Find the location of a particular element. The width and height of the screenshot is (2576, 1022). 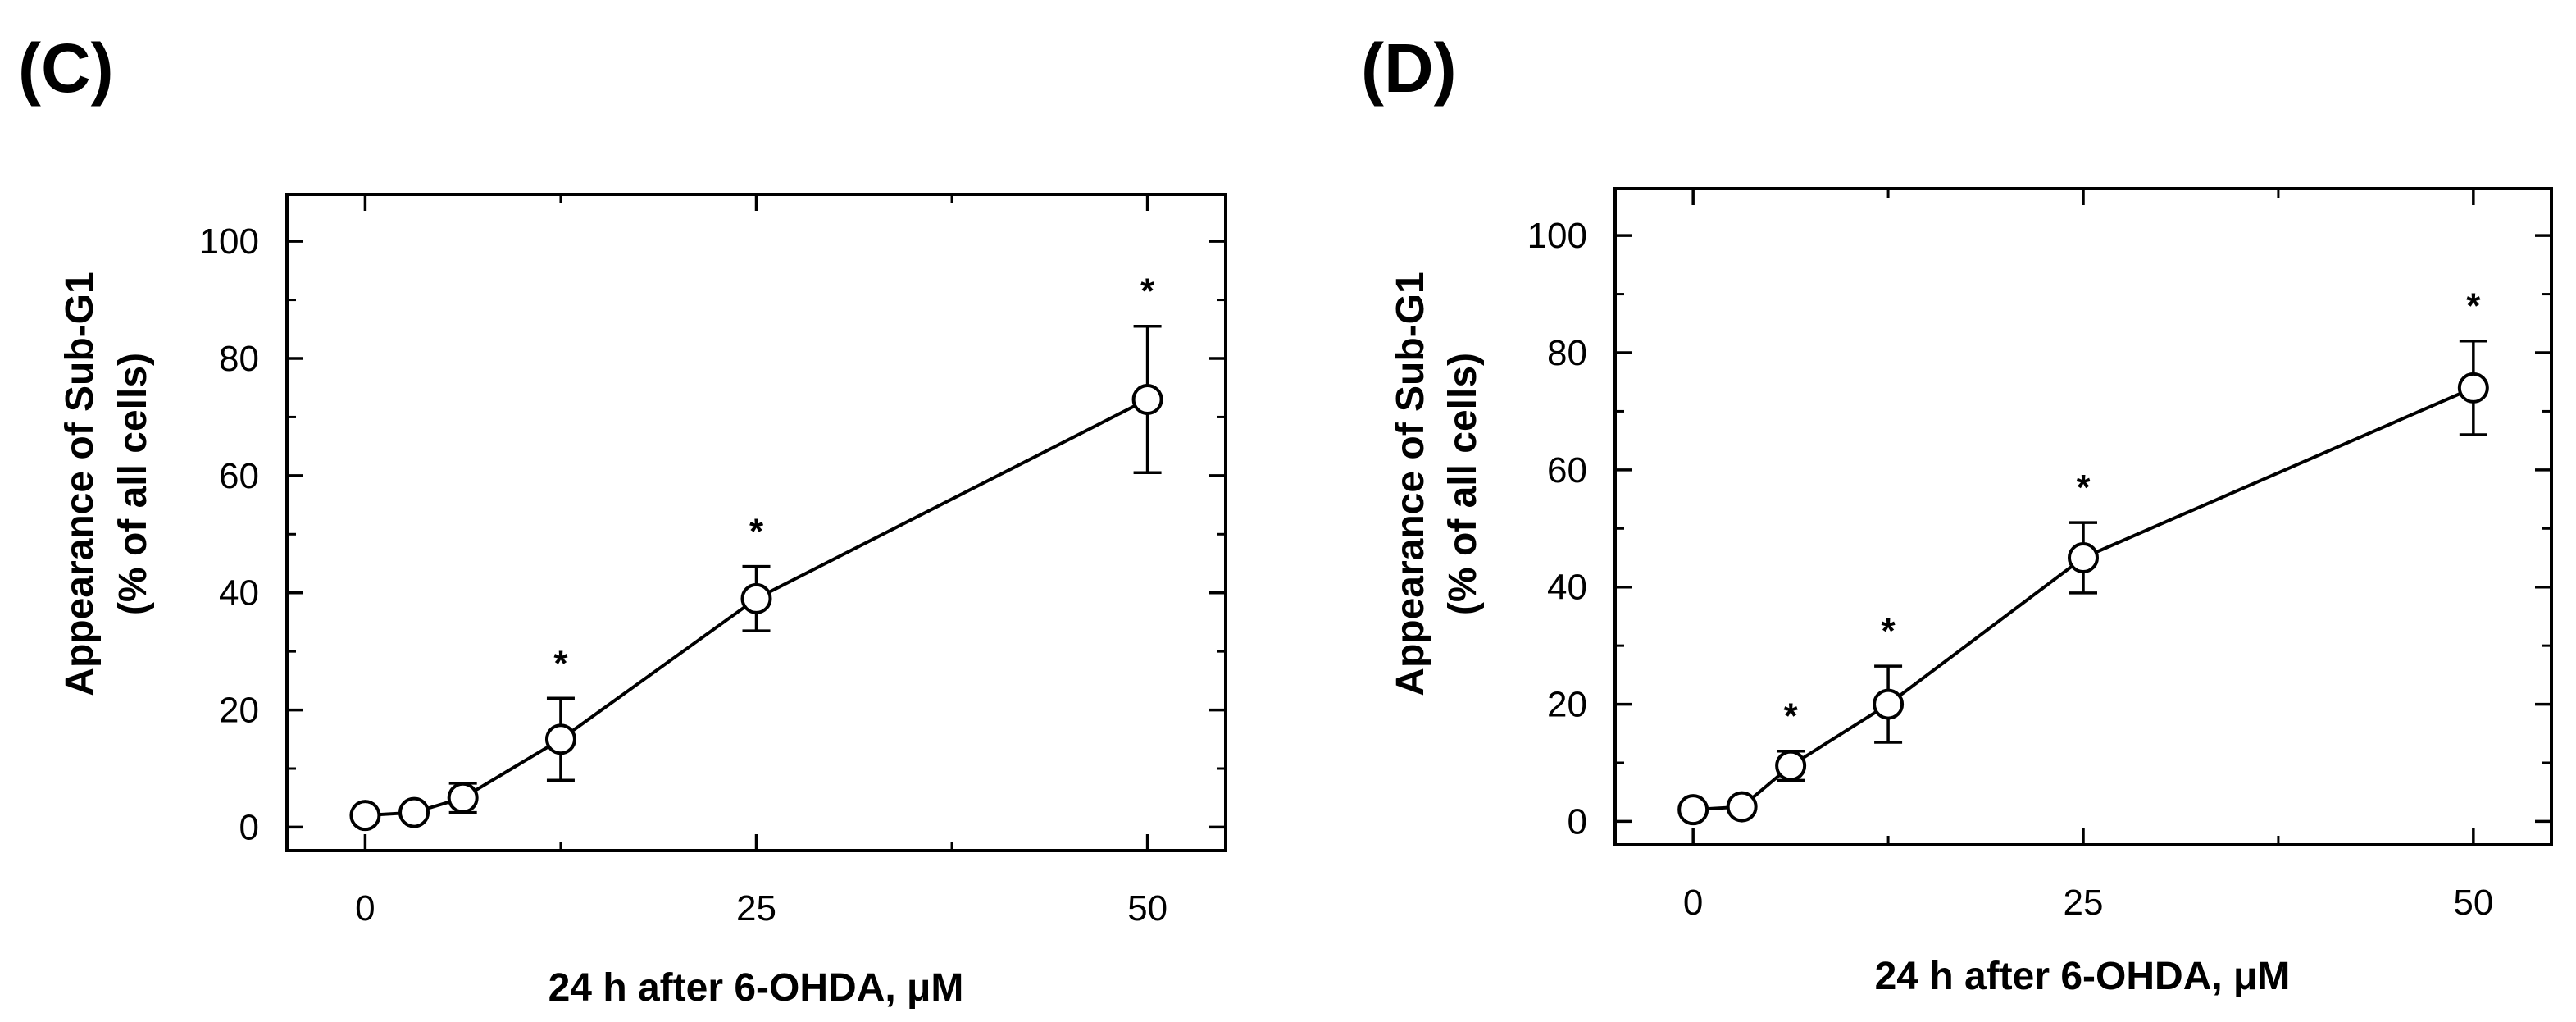

panel-label: (D) is located at coordinates (1409, 68).